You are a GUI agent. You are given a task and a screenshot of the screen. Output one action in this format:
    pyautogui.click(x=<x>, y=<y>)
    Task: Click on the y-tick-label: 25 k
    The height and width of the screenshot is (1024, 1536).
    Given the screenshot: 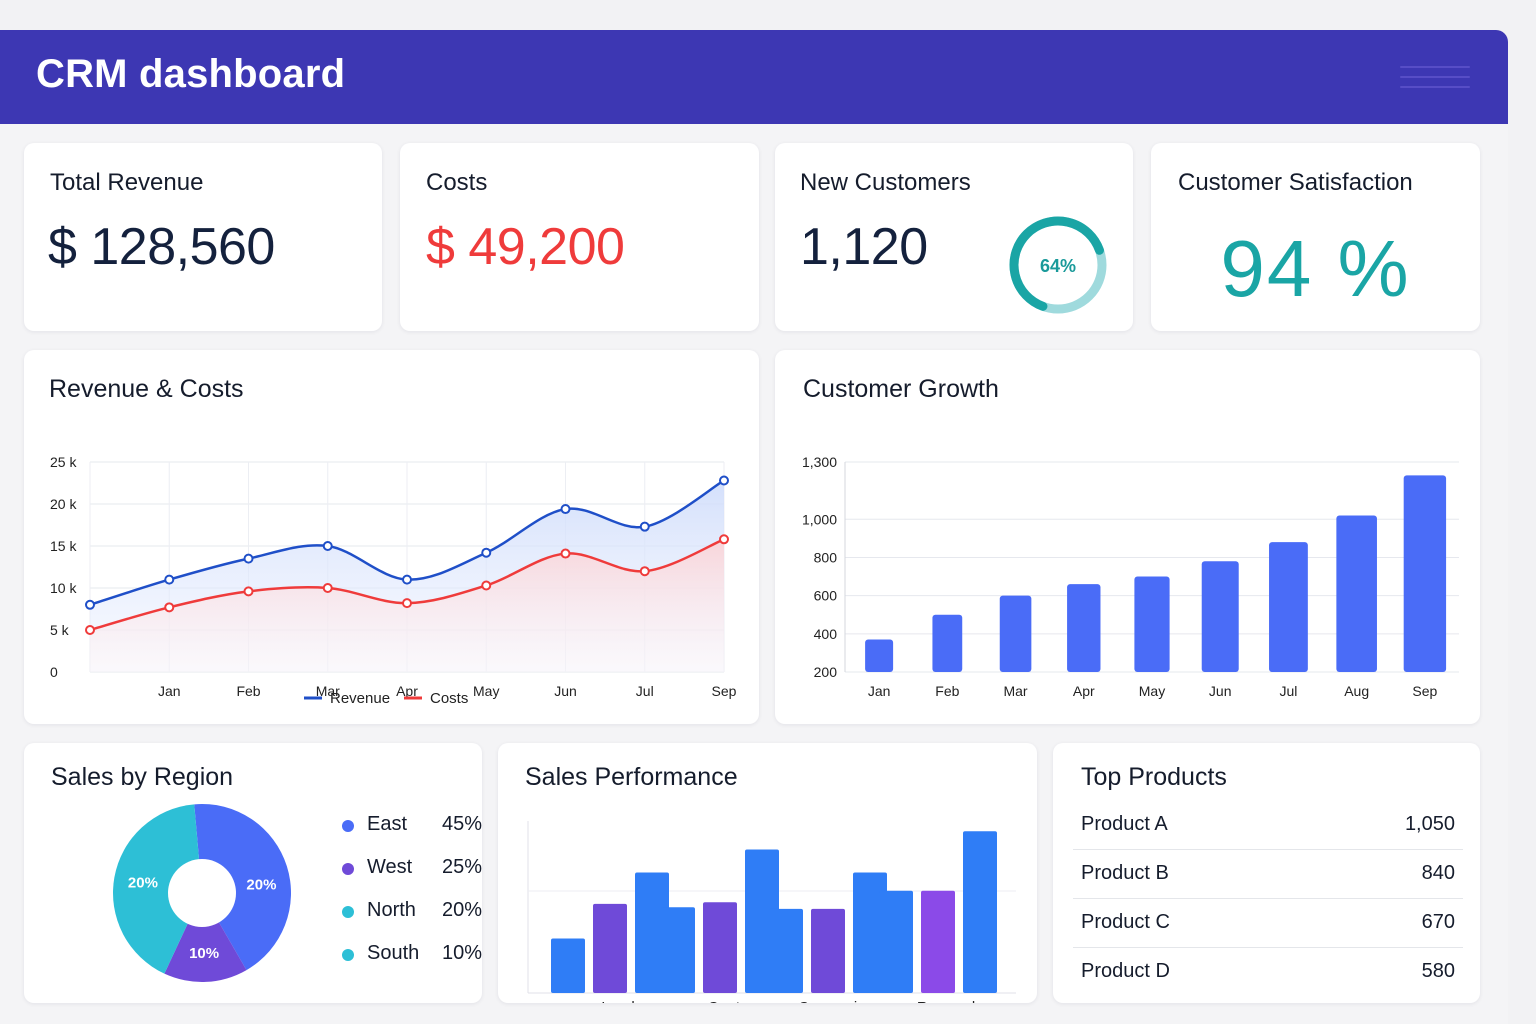 What is the action you would take?
    pyautogui.click(x=63, y=462)
    